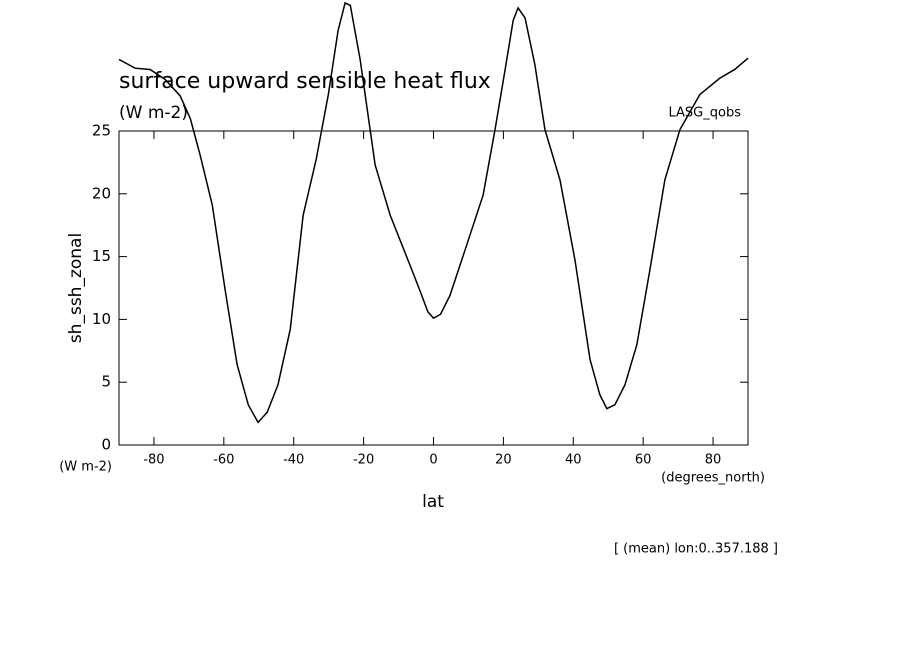 This screenshot has height=654, width=904. I want to click on x-tick-label: -20, so click(363, 460).